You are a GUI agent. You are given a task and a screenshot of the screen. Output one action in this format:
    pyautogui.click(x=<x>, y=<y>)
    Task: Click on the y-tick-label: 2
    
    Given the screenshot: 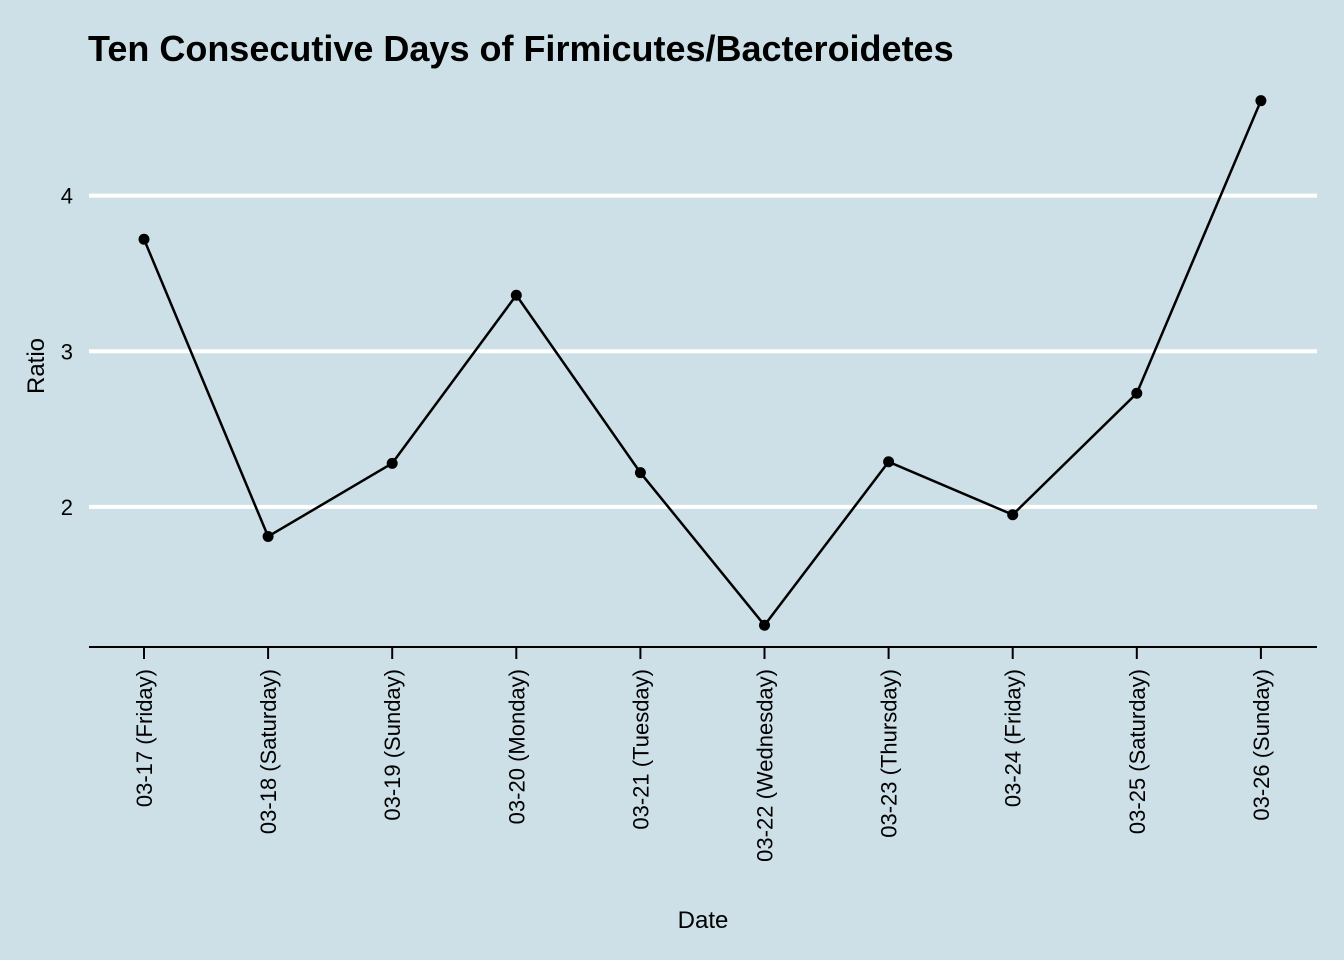 What is the action you would take?
    pyautogui.click(x=67, y=507)
    